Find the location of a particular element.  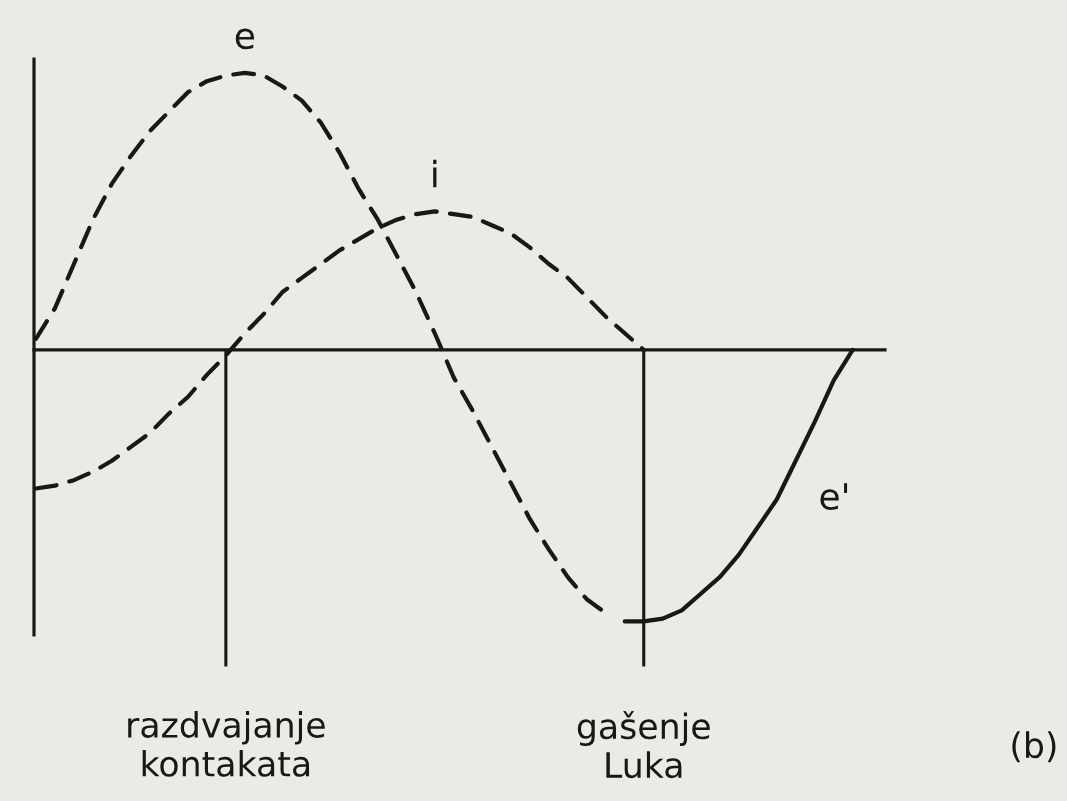

text: (b) is located at coordinates (1034, 747).